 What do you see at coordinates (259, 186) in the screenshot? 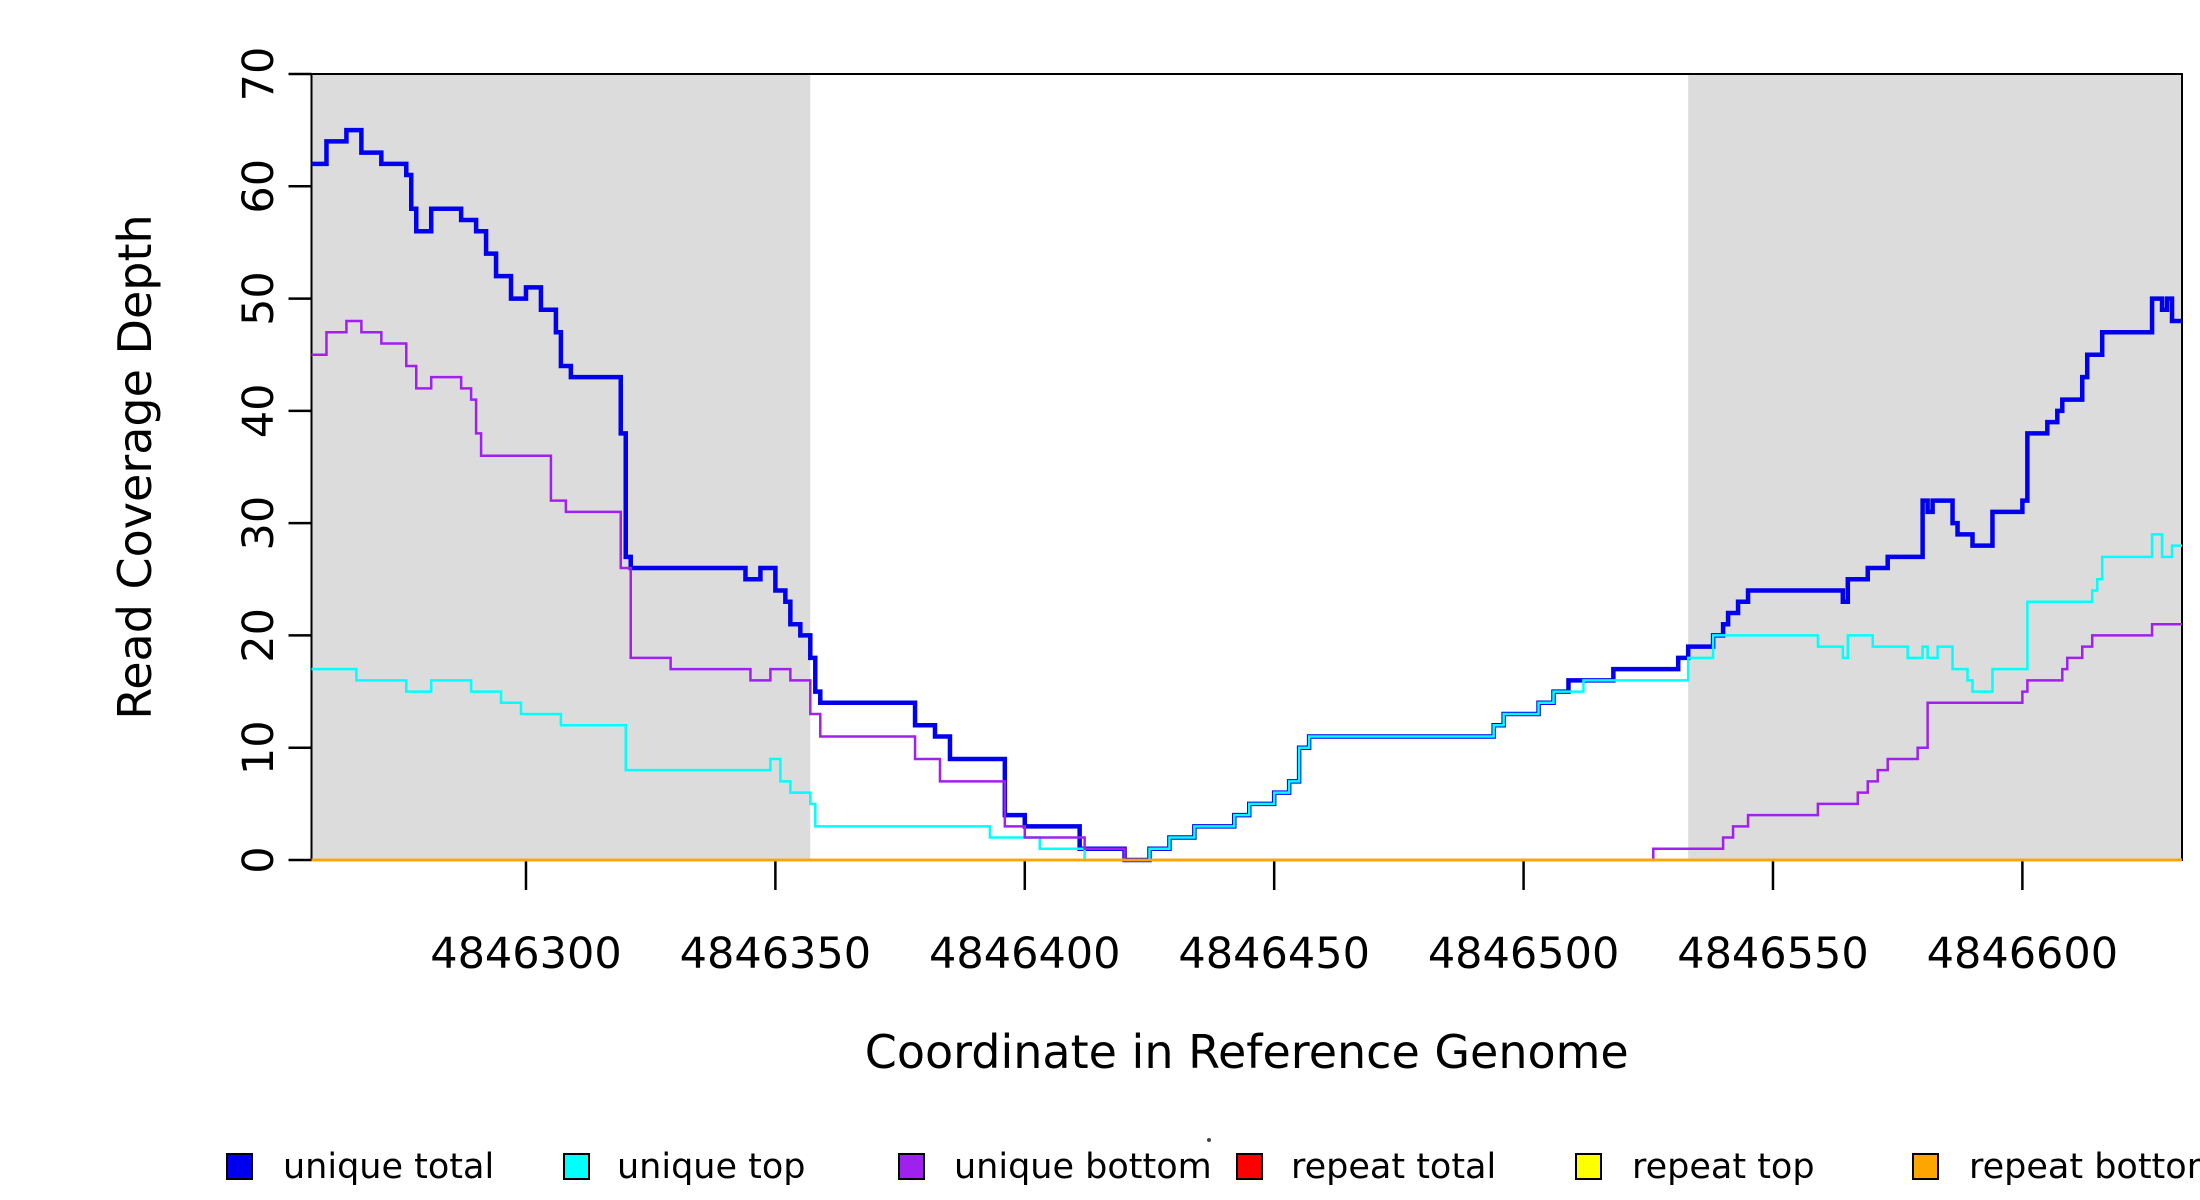
I see `y-tick-label: 60` at bounding box center [259, 186].